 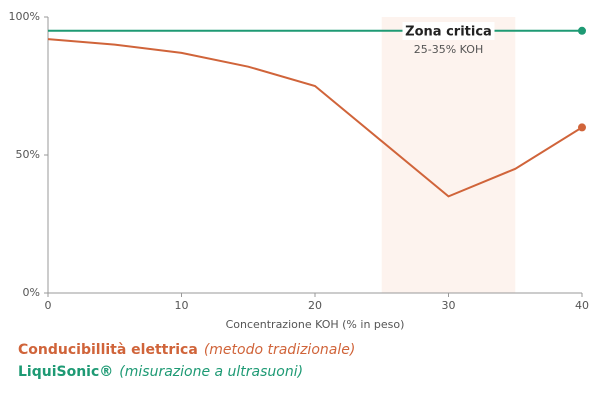 I want to click on y-tick-label: 50%, so click(x=28, y=154).